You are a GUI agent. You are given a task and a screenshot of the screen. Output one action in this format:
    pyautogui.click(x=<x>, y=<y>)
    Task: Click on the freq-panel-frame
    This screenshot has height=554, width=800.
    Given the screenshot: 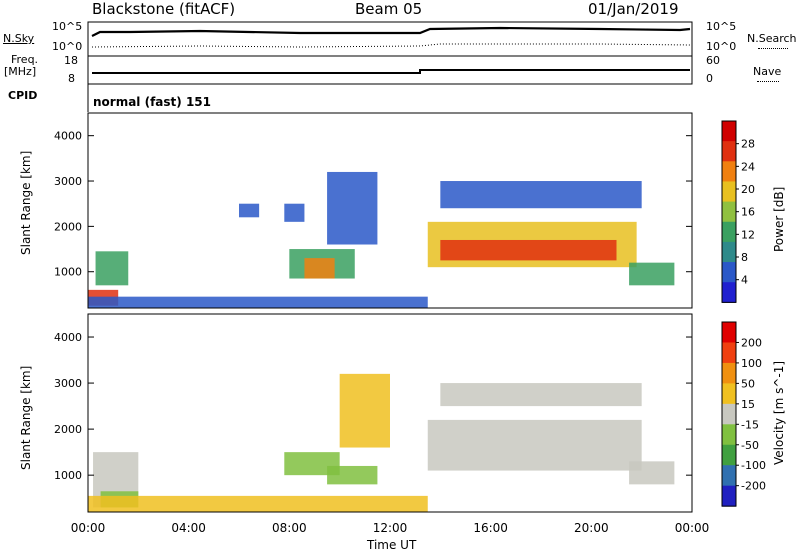 What is the action you would take?
    pyautogui.click(x=390, y=70)
    